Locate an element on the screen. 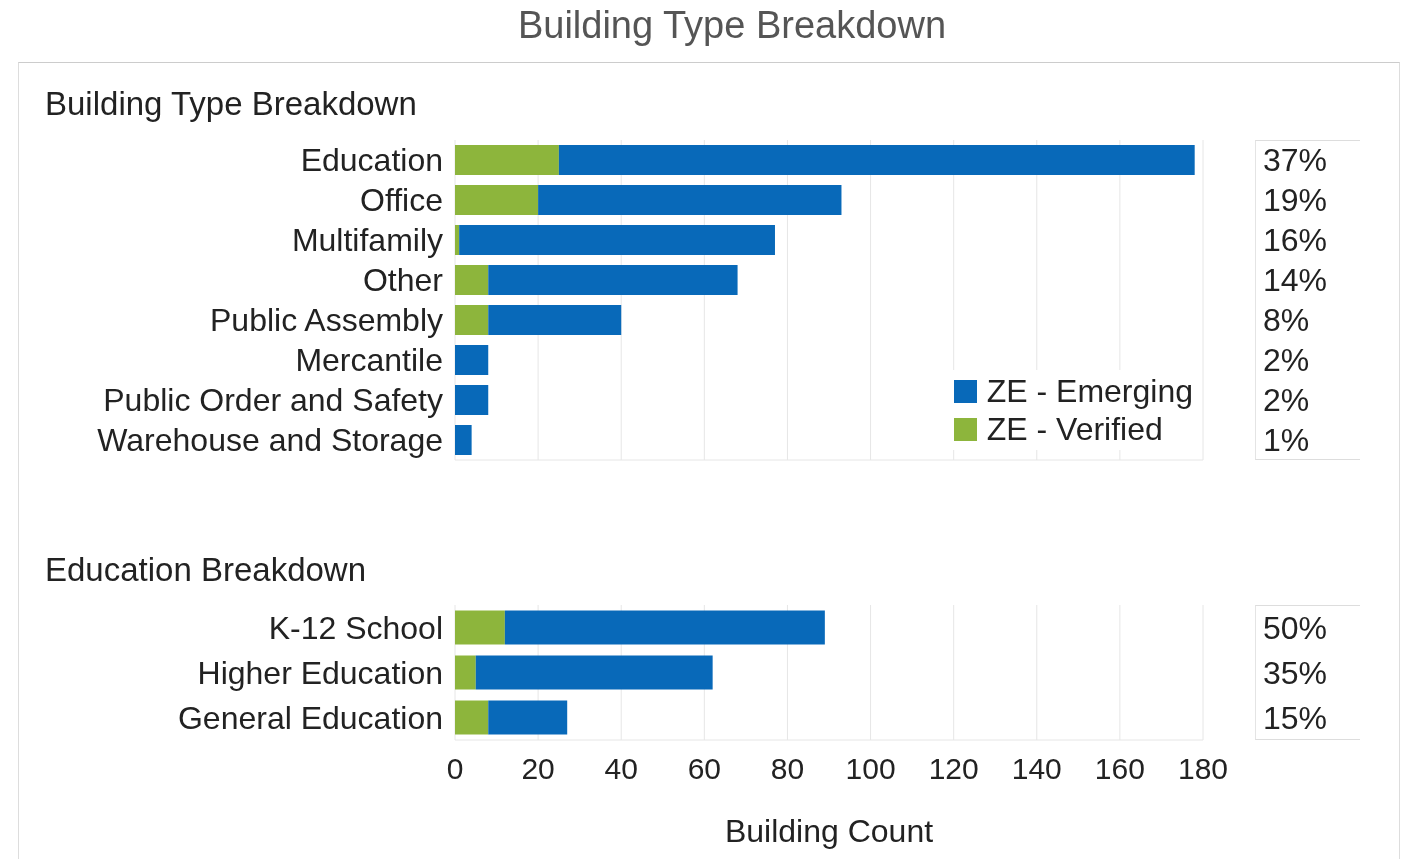 The height and width of the screenshot is (860, 1414). x-tick-label: 180 is located at coordinates (1203, 769).